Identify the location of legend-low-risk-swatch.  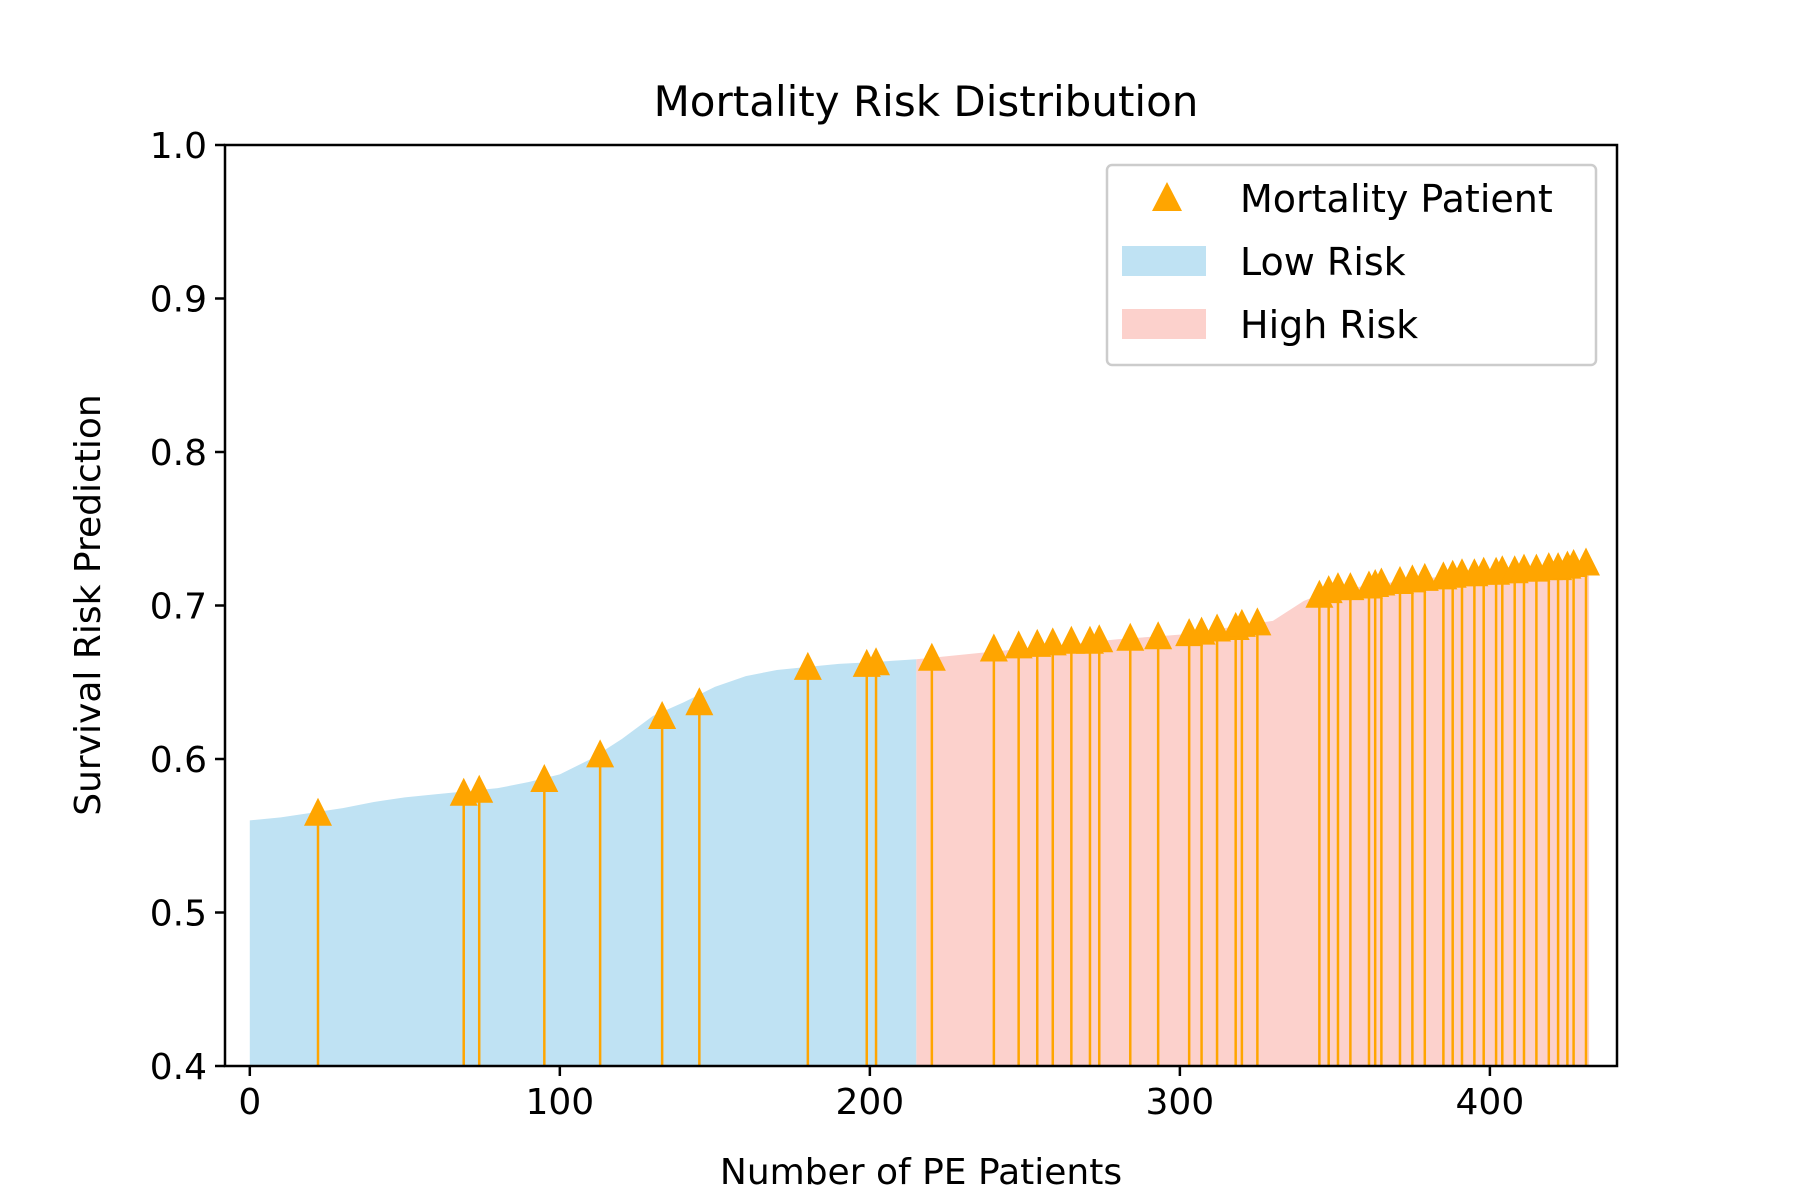
(1164, 261).